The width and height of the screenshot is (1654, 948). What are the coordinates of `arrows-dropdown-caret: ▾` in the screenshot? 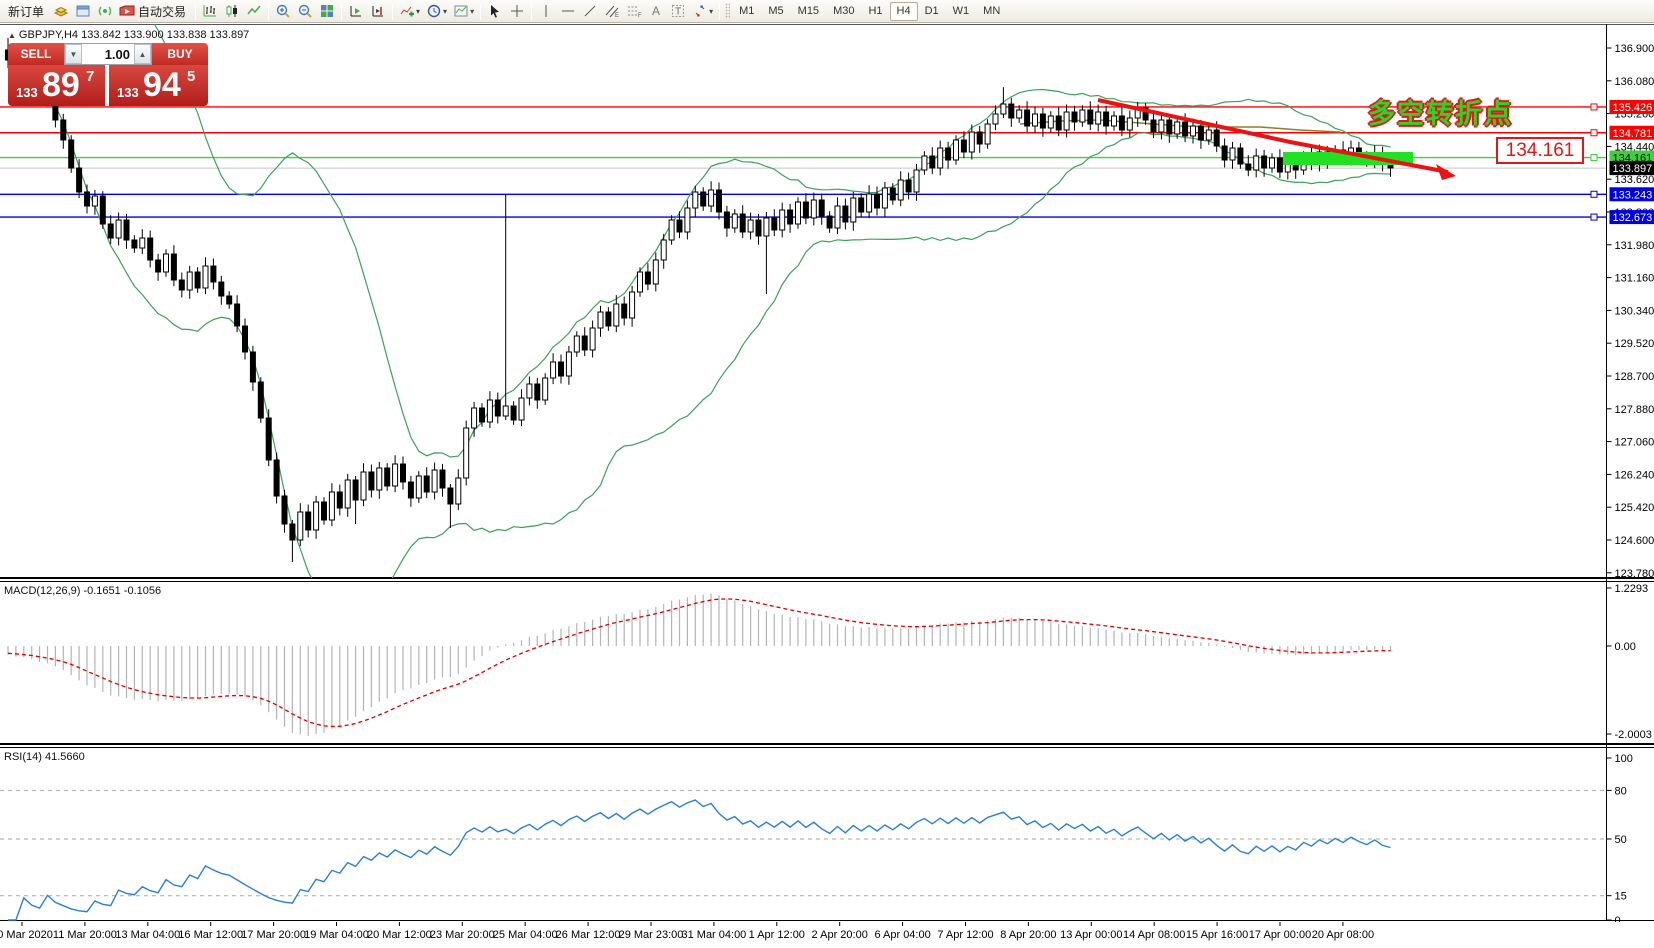 It's located at (711, 11).